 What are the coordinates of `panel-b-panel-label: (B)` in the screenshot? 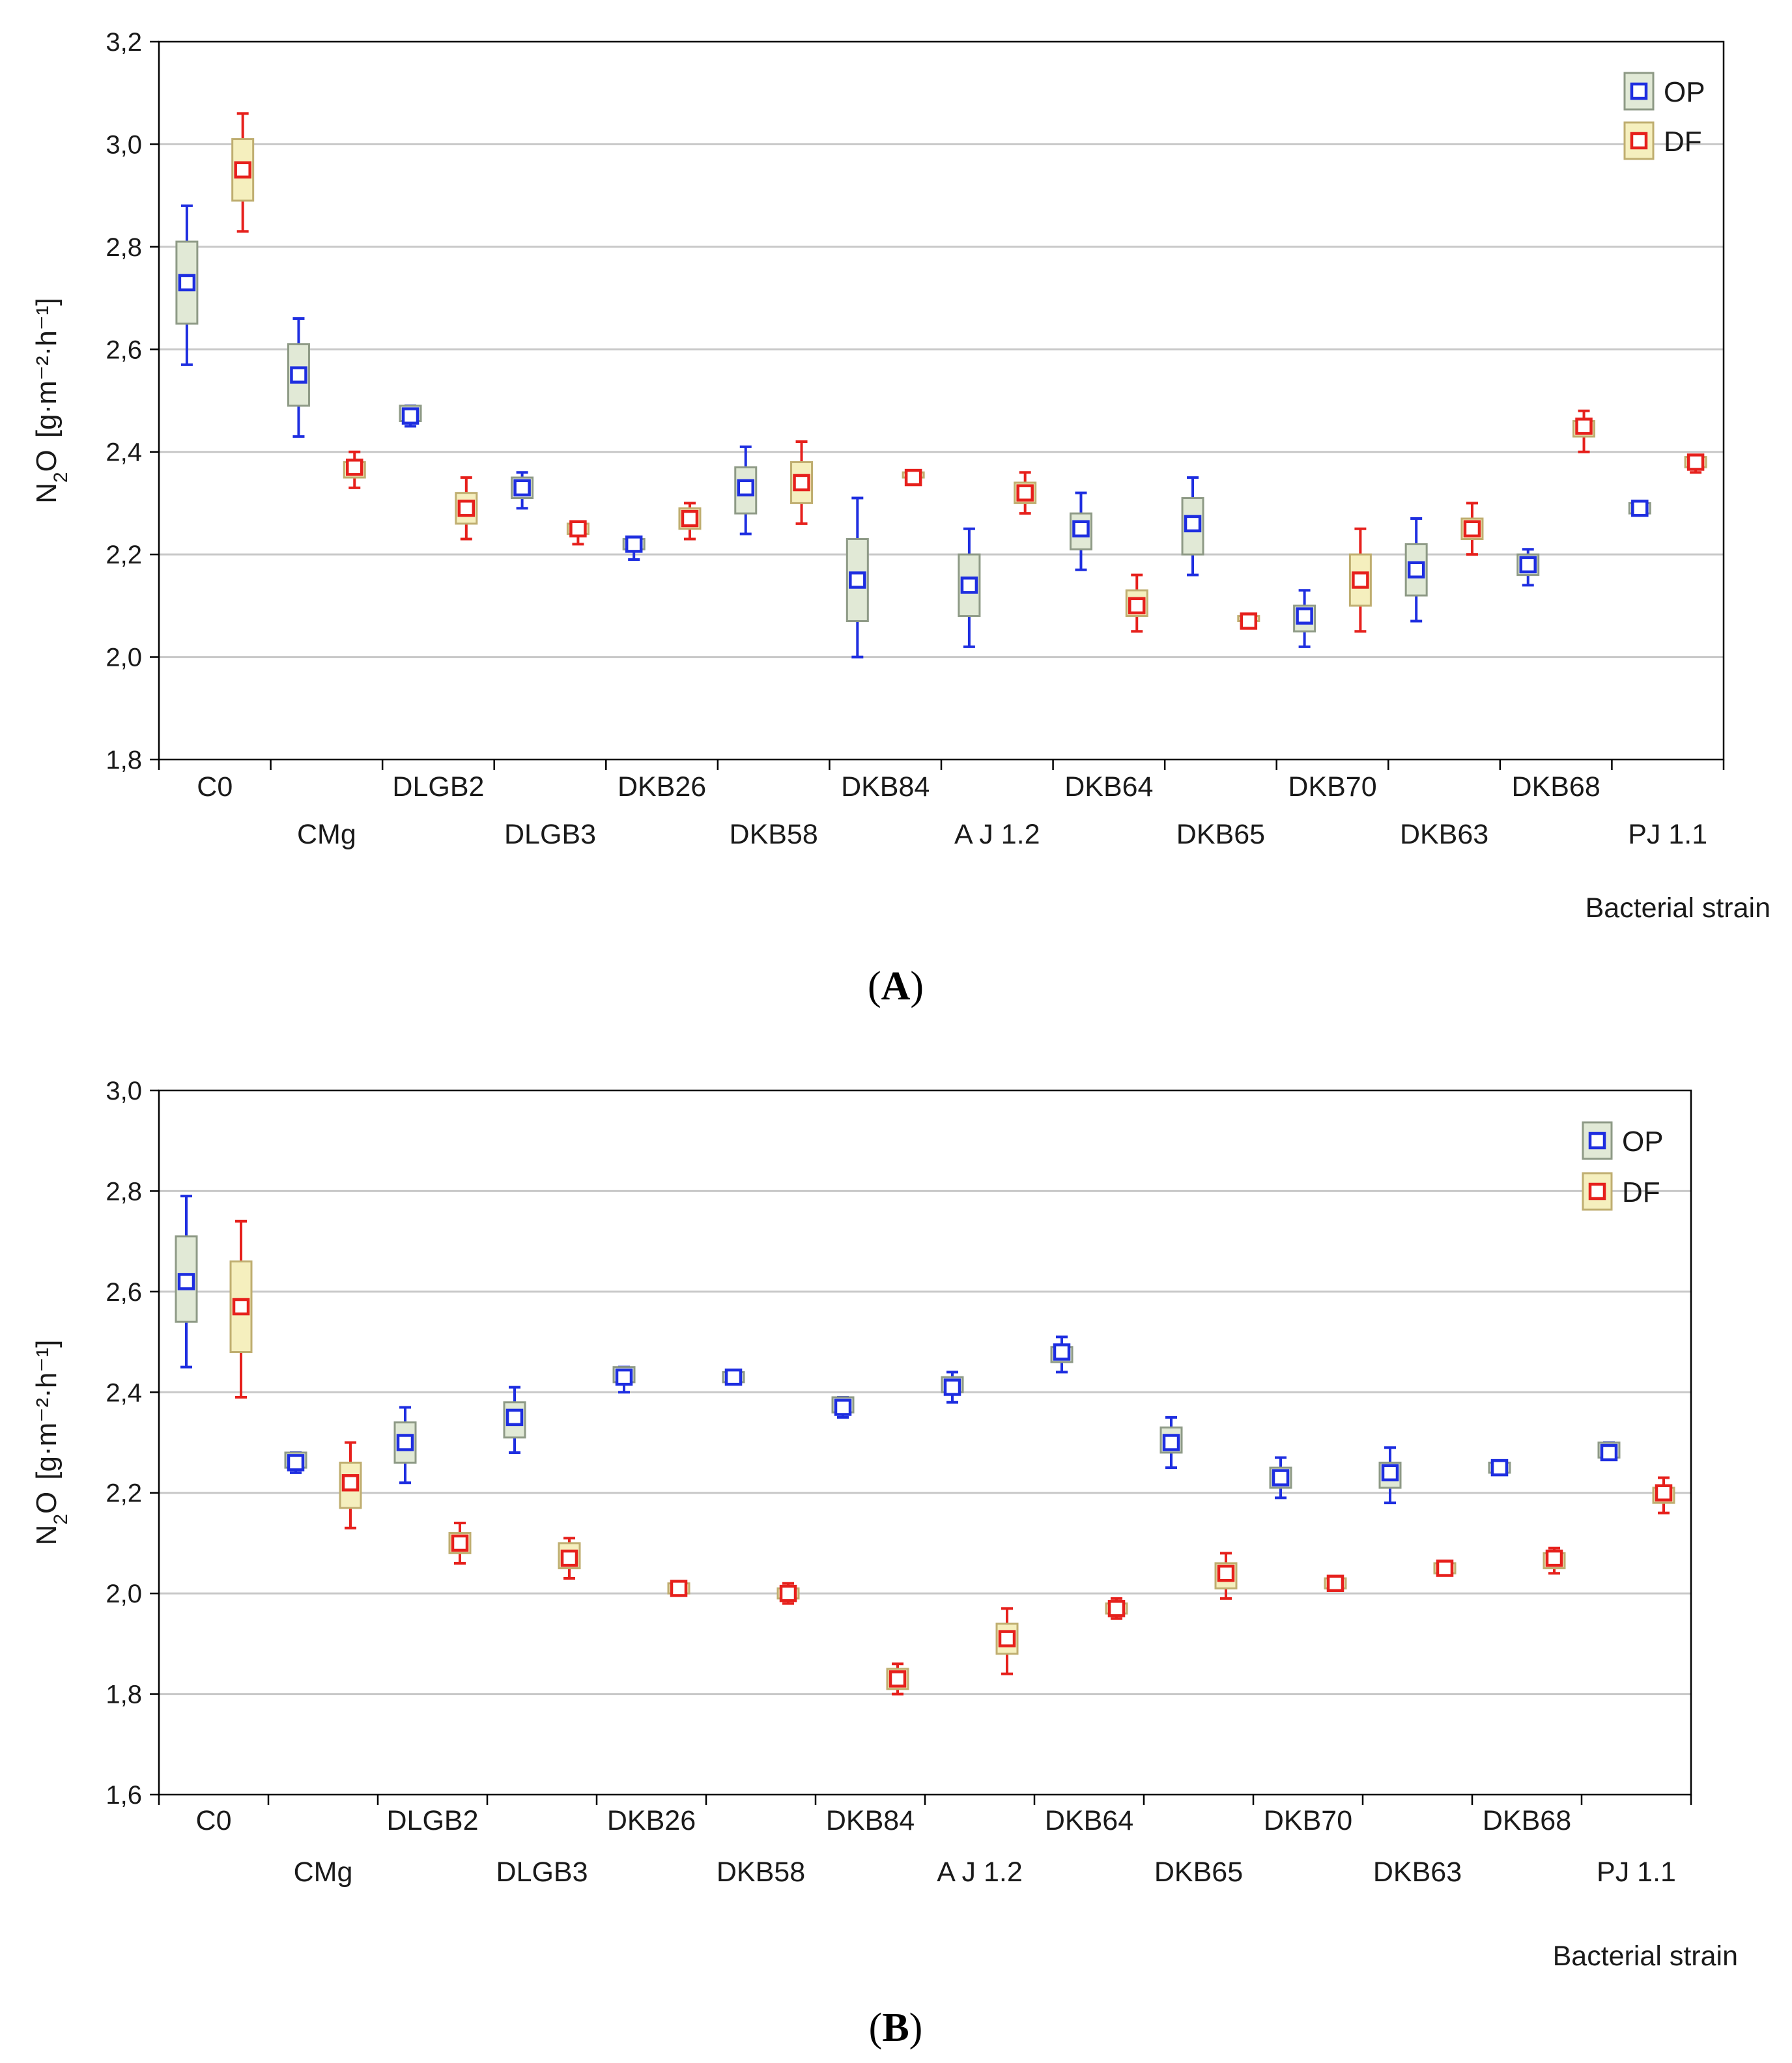 It's located at (896, 2028).